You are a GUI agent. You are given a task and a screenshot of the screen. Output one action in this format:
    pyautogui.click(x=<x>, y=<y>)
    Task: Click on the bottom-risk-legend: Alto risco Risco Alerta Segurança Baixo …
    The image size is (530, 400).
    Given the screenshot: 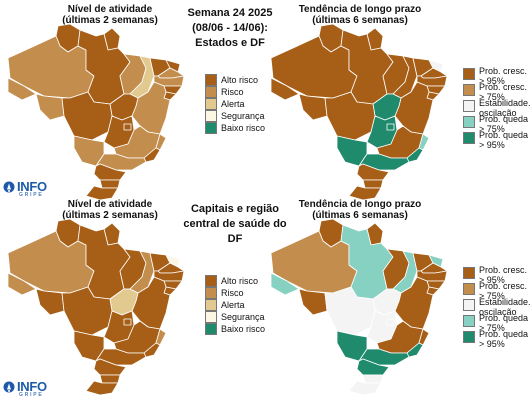 What is the action you would take?
    pyautogui.click(x=240, y=306)
    